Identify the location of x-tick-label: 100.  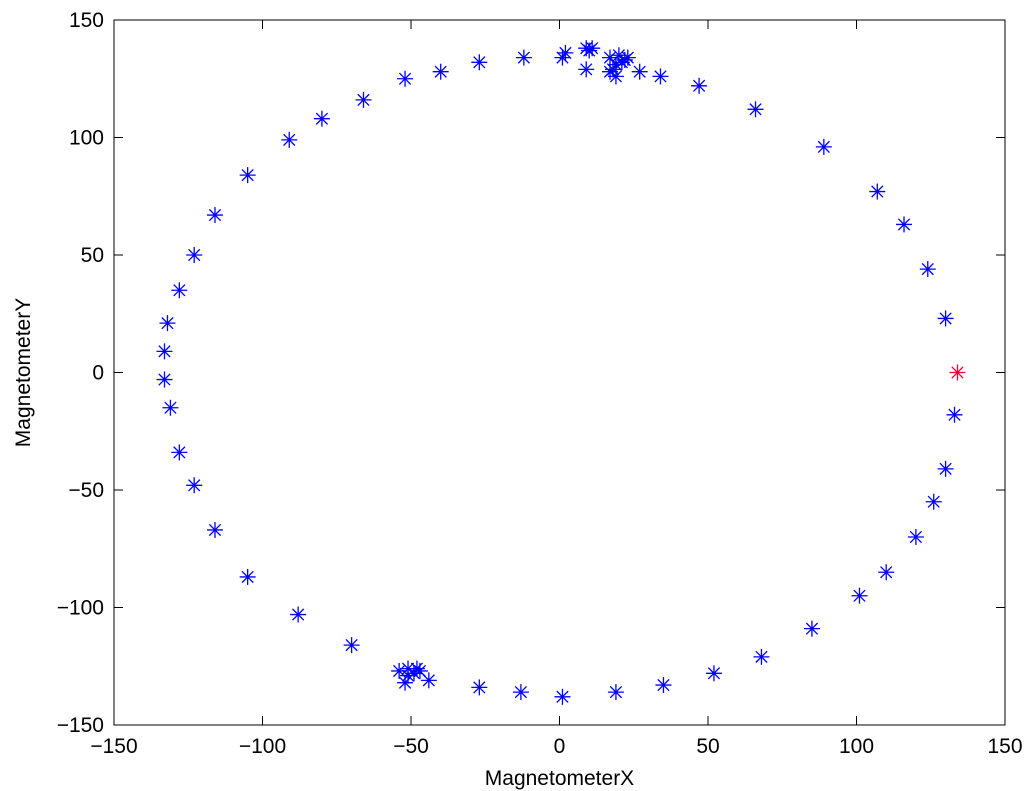
(856, 746).